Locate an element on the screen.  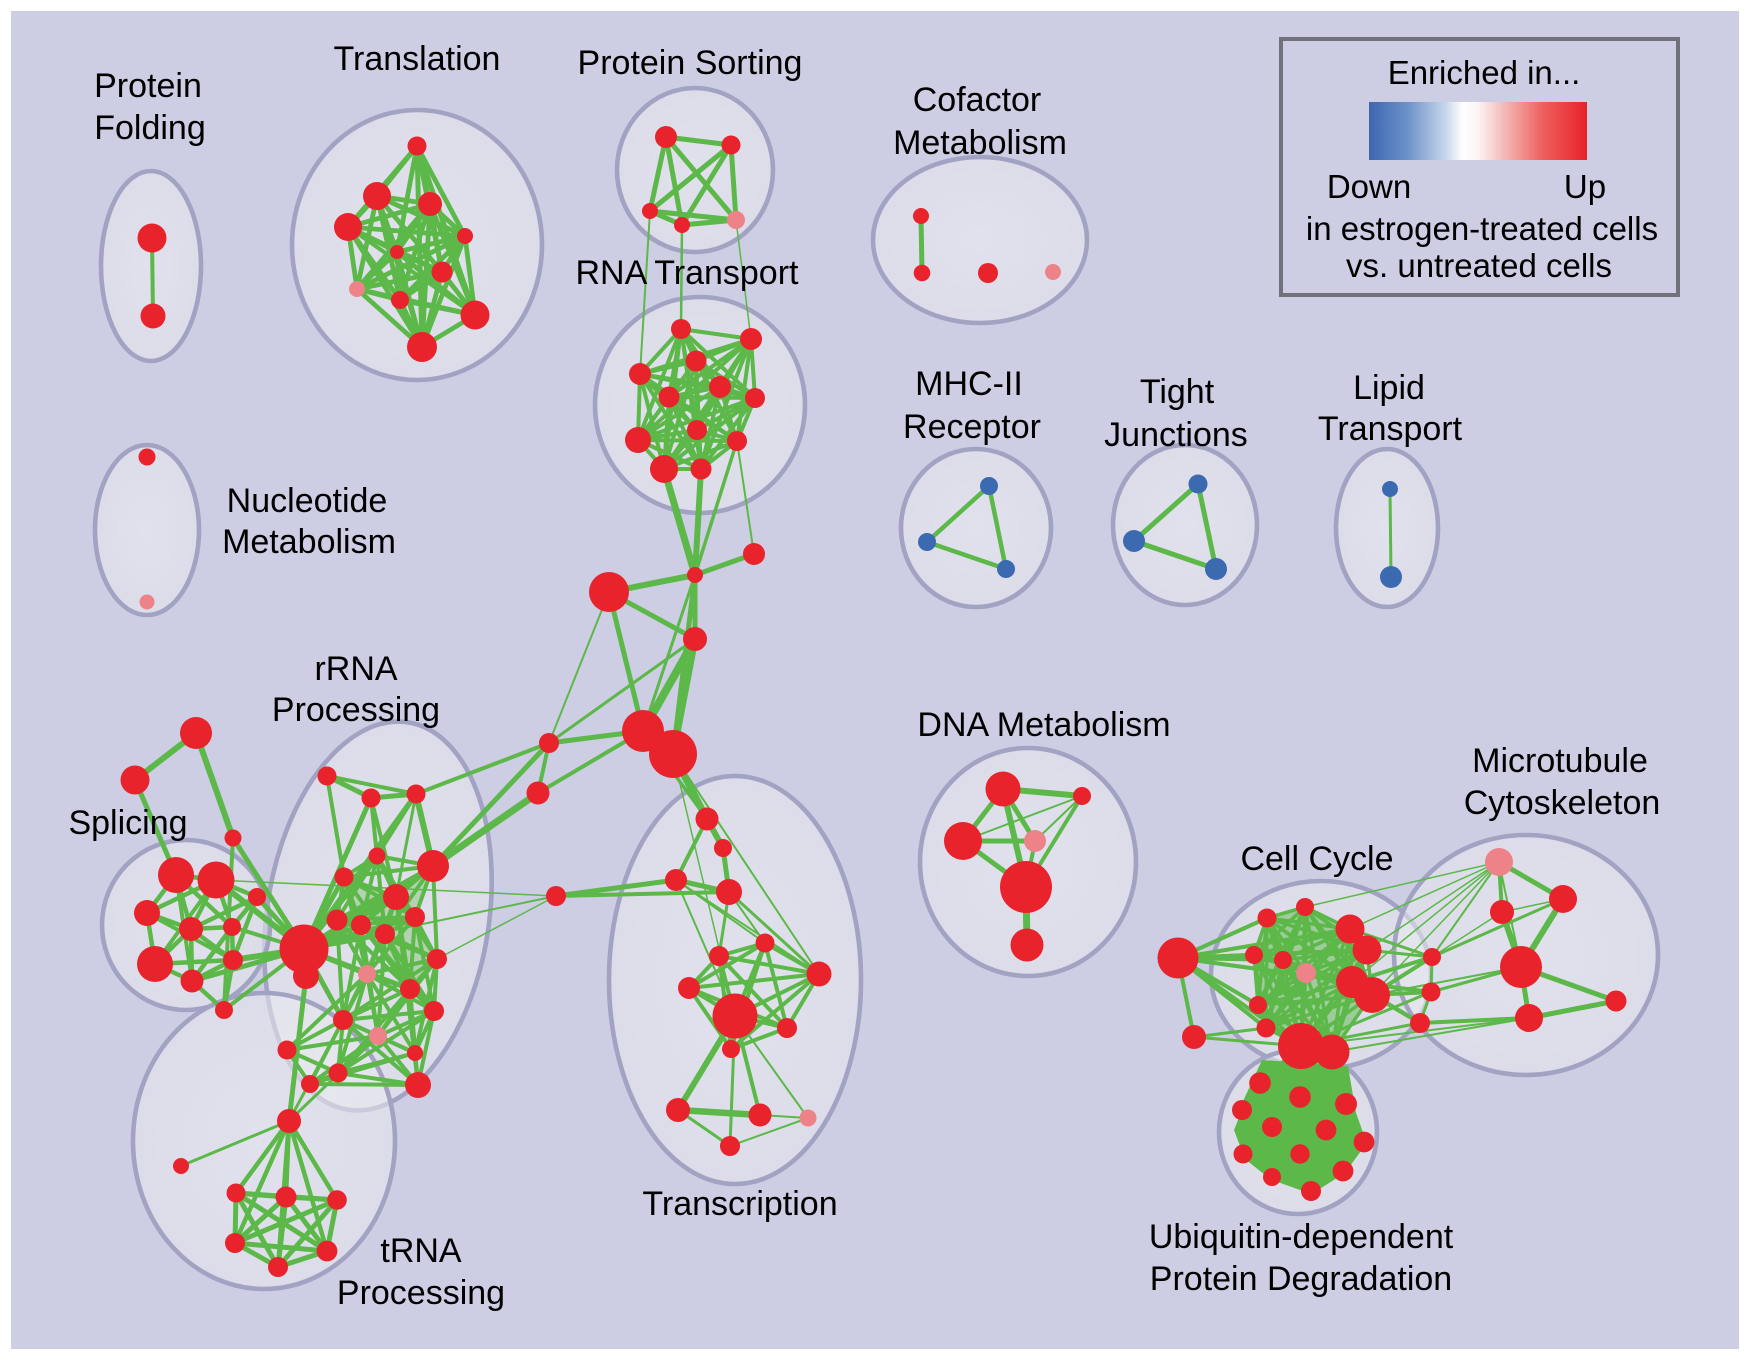
svg-text: DNA Metabolism is located at coordinates (1043, 725).